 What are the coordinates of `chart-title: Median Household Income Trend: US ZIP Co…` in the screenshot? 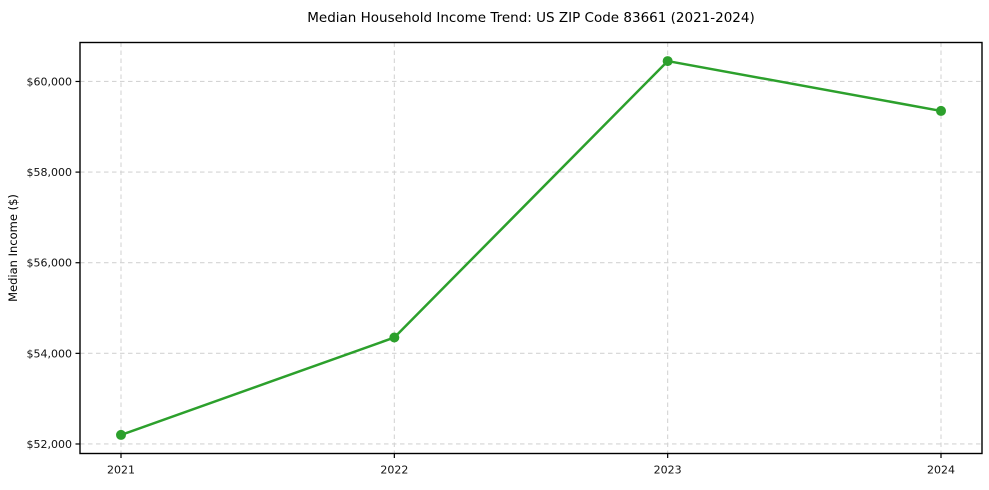 It's located at (531, 18).